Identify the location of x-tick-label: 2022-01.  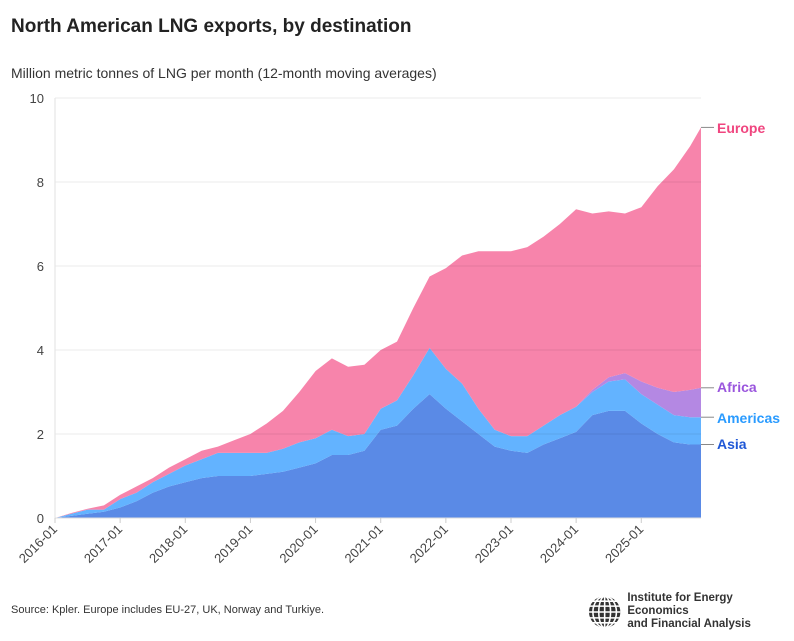
(429, 544).